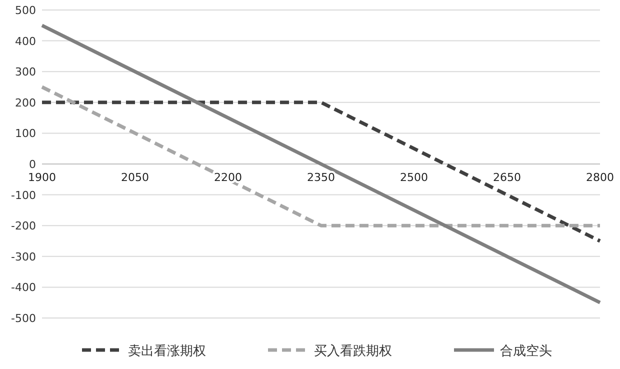  What do you see at coordinates (414, 177) in the screenshot?
I see `x-tick-label: 2500` at bounding box center [414, 177].